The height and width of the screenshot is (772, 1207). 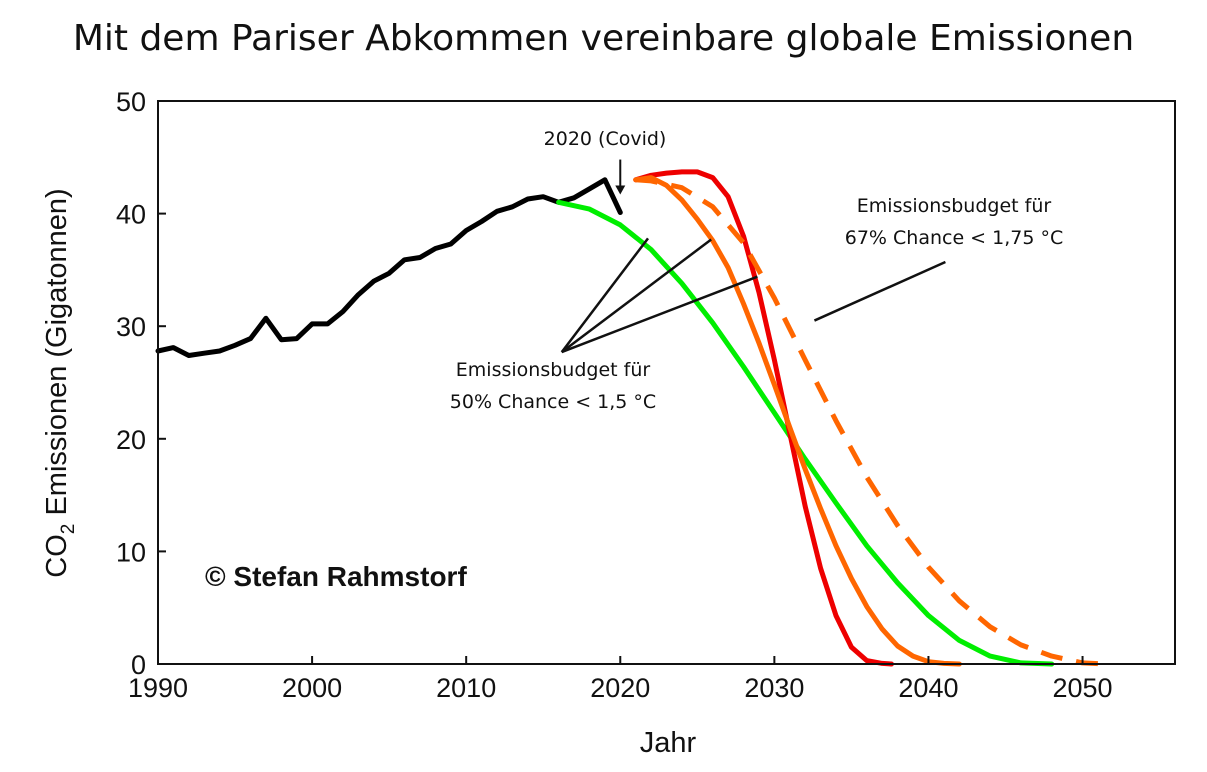 What do you see at coordinates (57, 355) in the screenshot?
I see `y-axis-label-rest: Emissionen (Gigatonnen)` at bounding box center [57, 355].